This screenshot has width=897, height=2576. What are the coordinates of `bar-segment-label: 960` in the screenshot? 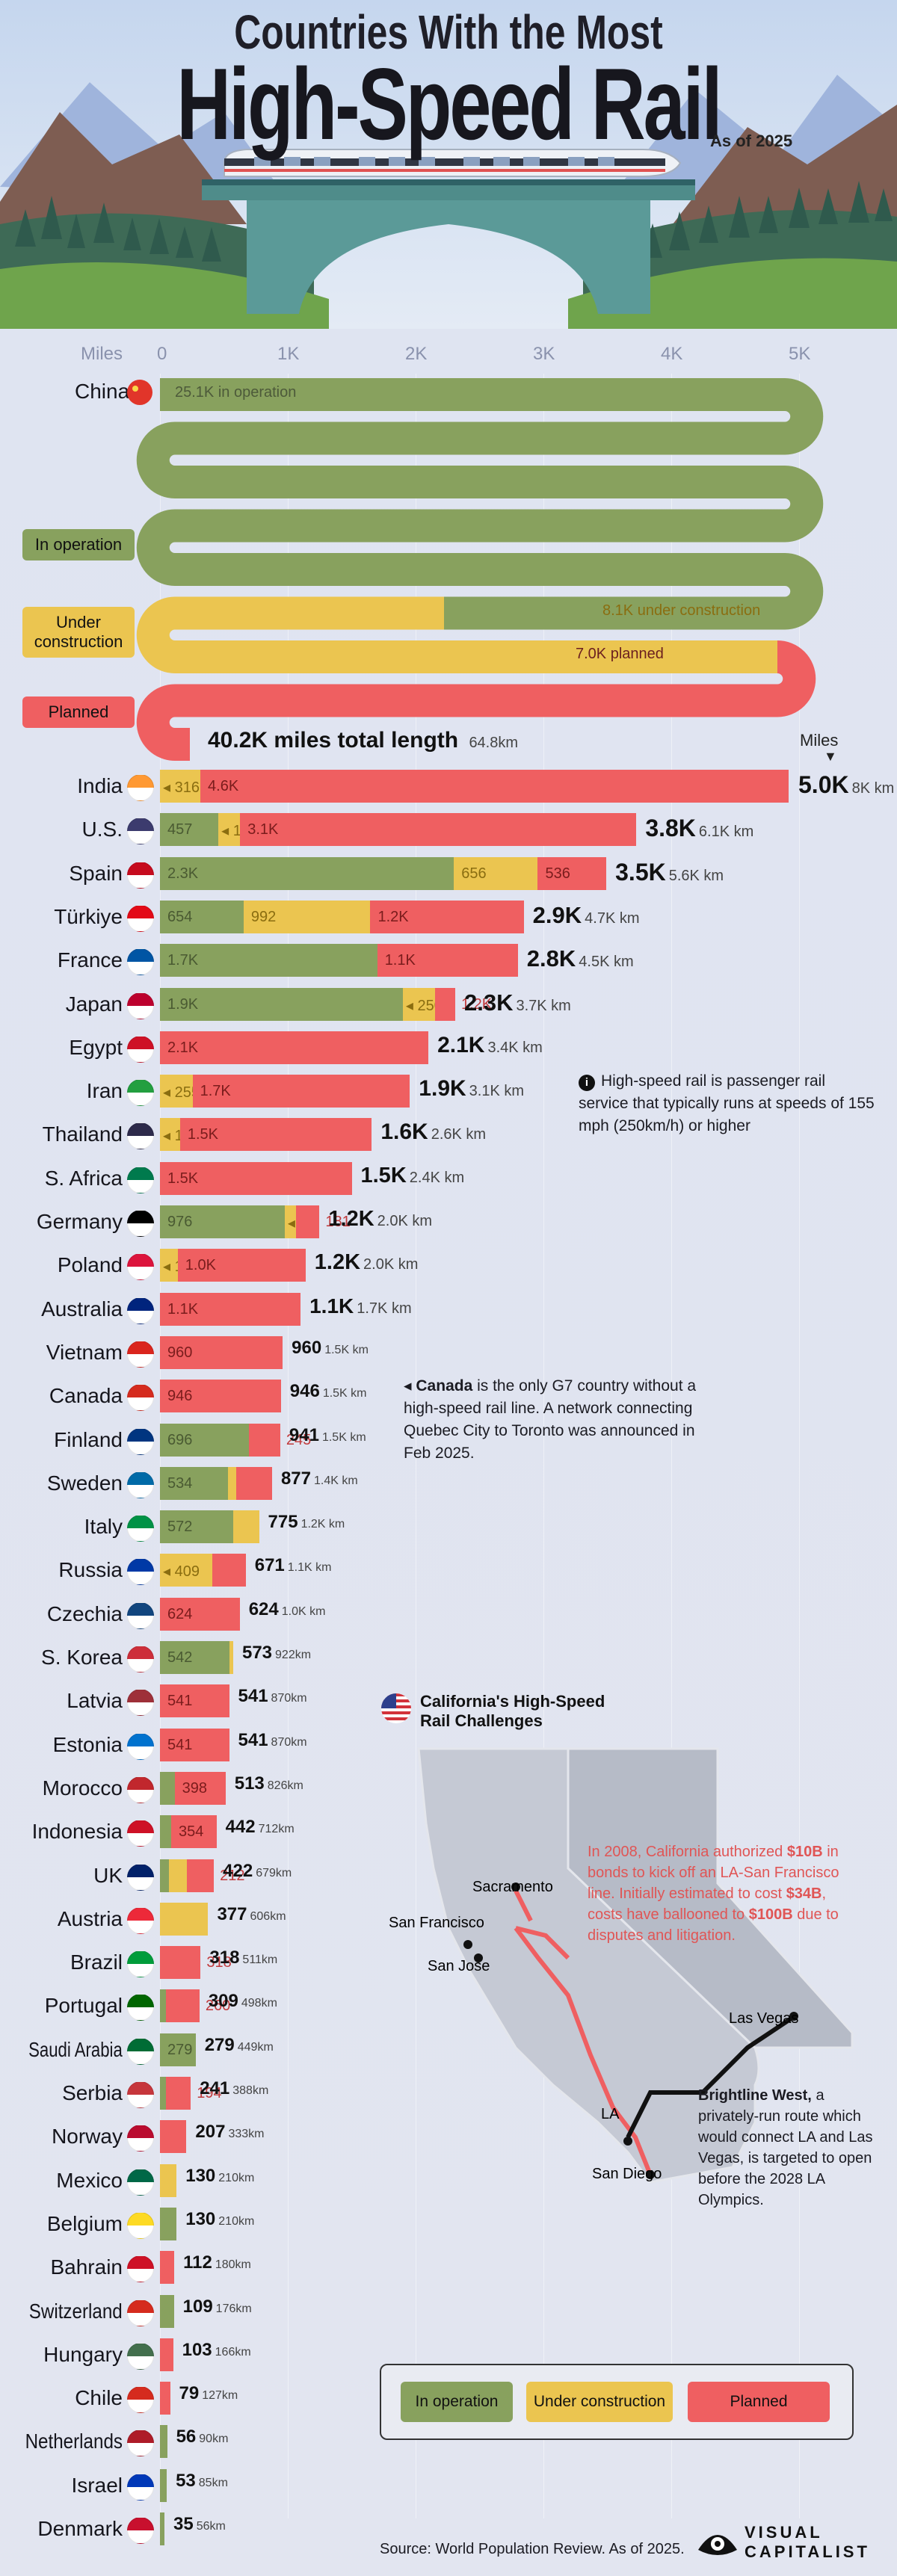 It's located at (180, 1352).